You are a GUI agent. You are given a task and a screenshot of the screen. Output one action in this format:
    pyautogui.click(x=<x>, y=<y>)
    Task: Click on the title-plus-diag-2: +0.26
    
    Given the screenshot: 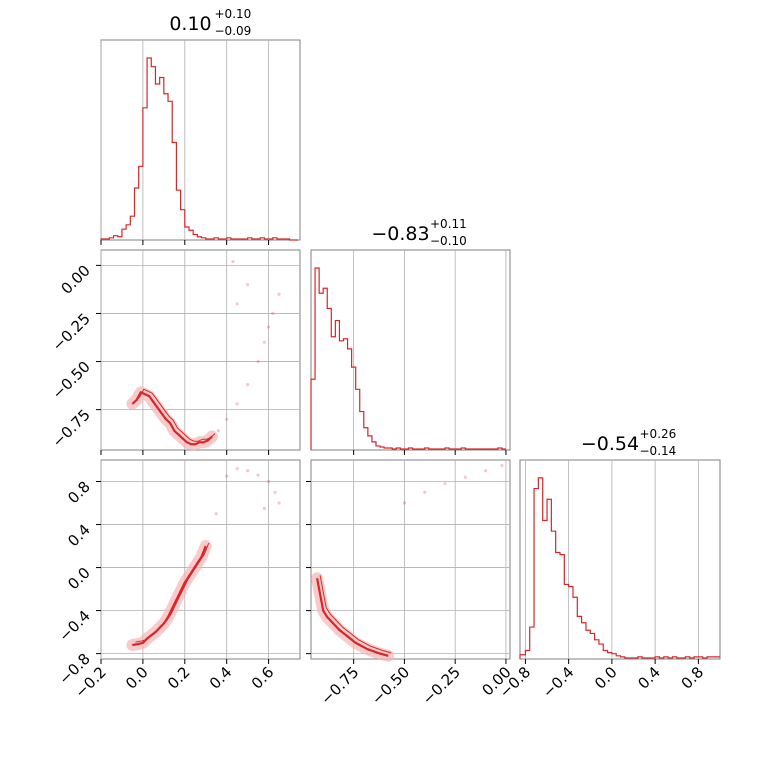 What is the action you would take?
    pyautogui.click(x=658, y=434)
    